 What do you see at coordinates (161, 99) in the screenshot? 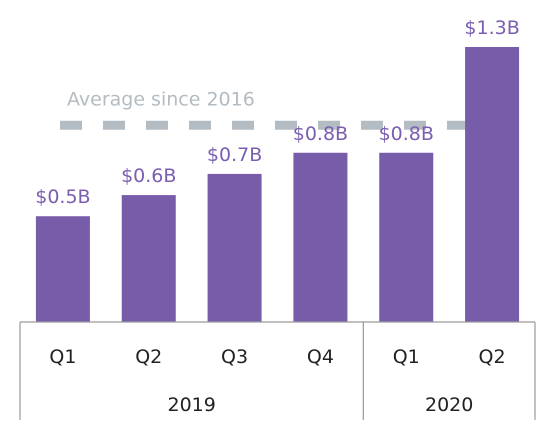
I see `average-label: Average since 2016` at bounding box center [161, 99].